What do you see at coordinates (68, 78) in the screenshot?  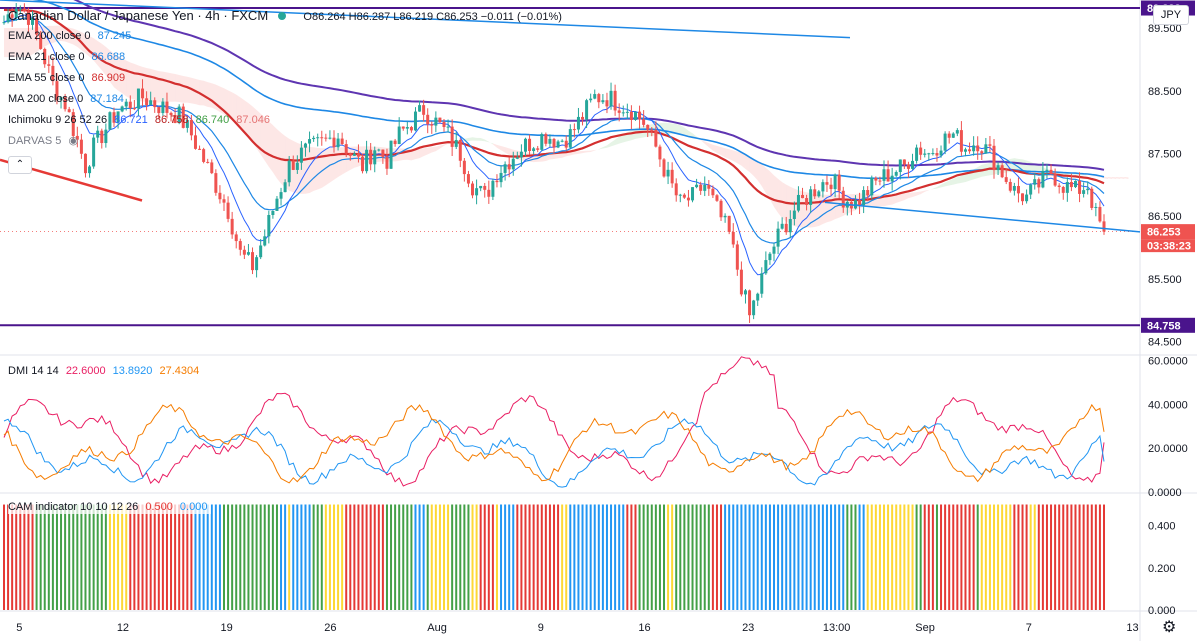 I see `legend-ema55: EMA 55 close 0 86.909` at bounding box center [68, 78].